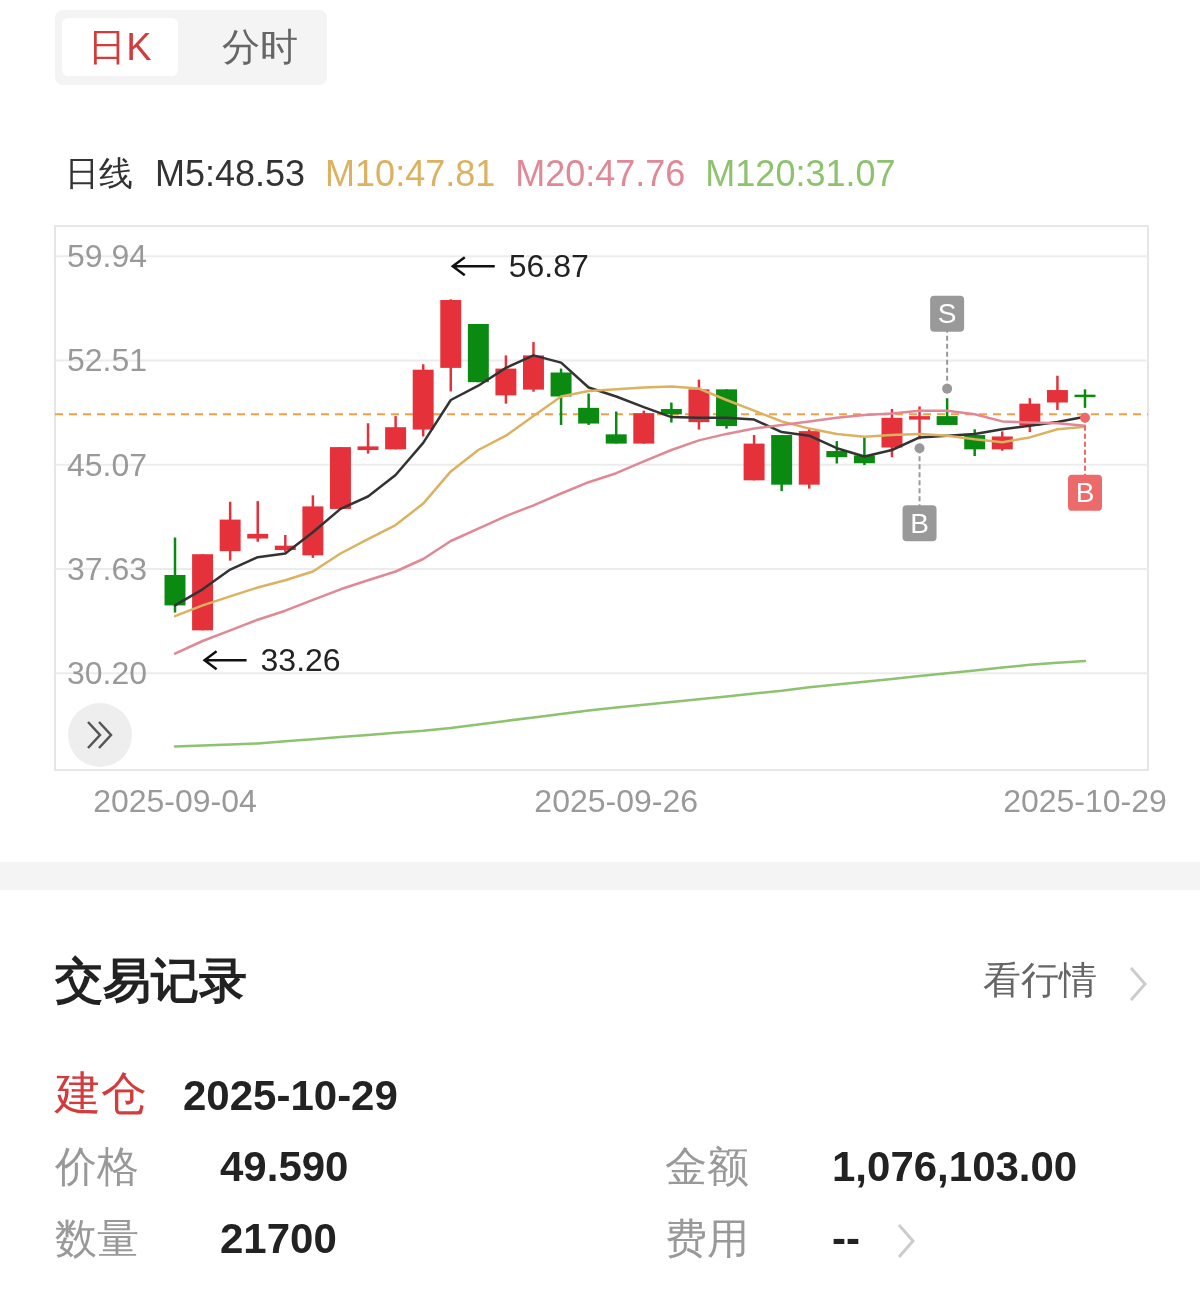 Image resolution: width=1200 pixels, height=1316 pixels. I want to click on text: 交易记录, so click(150, 980).